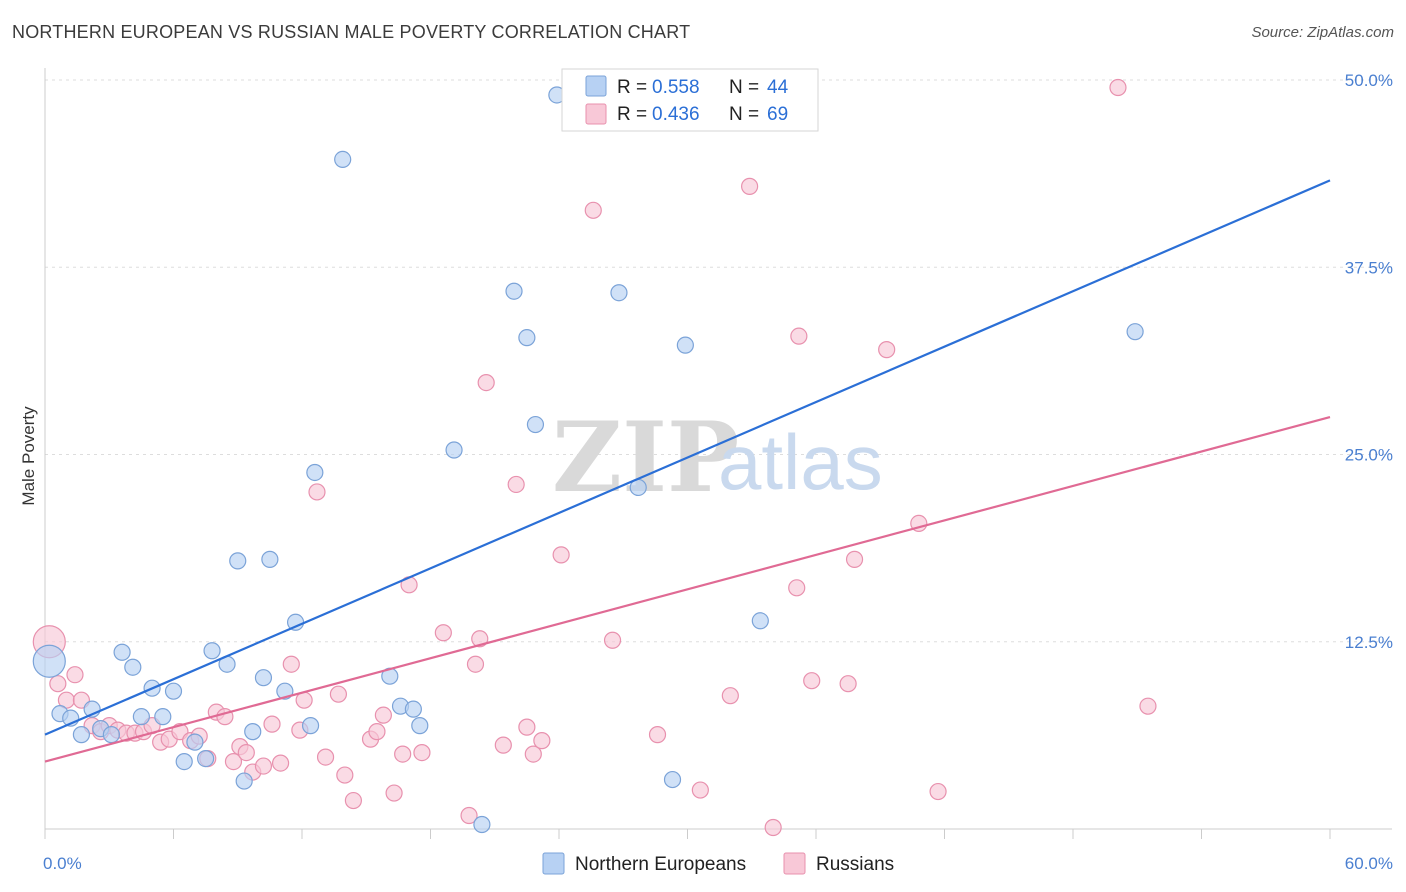  Describe the element at coordinates (1322, 32) in the screenshot. I see `chart-source: Source: ZipAtlas.com` at that location.